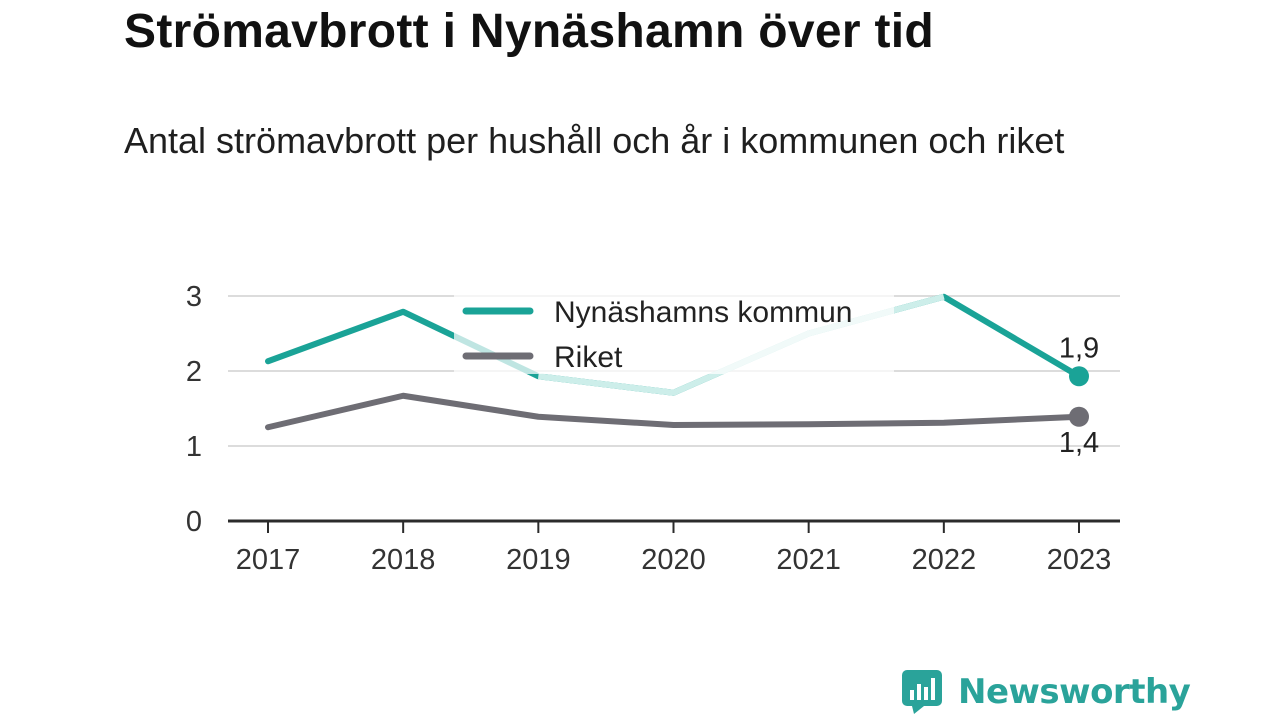 This screenshot has height=720, width=1280. I want to click on x-tick-label: 2019, so click(538, 560).